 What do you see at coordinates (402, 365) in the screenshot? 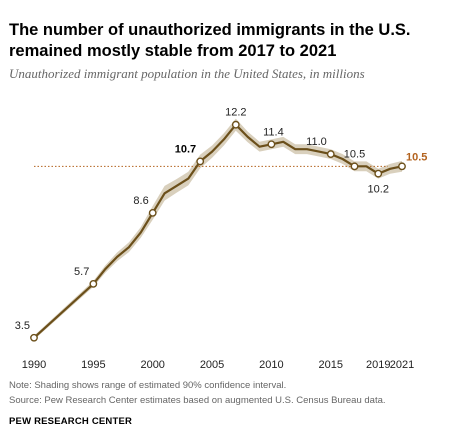
I see `x-tick-label-2021: 2021` at bounding box center [402, 365].